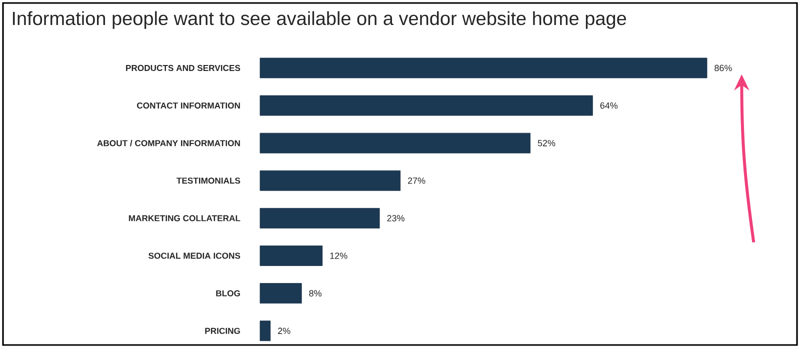 This screenshot has height=348, width=800. I want to click on chart-title: Information people want to see available on a vendor website home page, so click(319, 20).